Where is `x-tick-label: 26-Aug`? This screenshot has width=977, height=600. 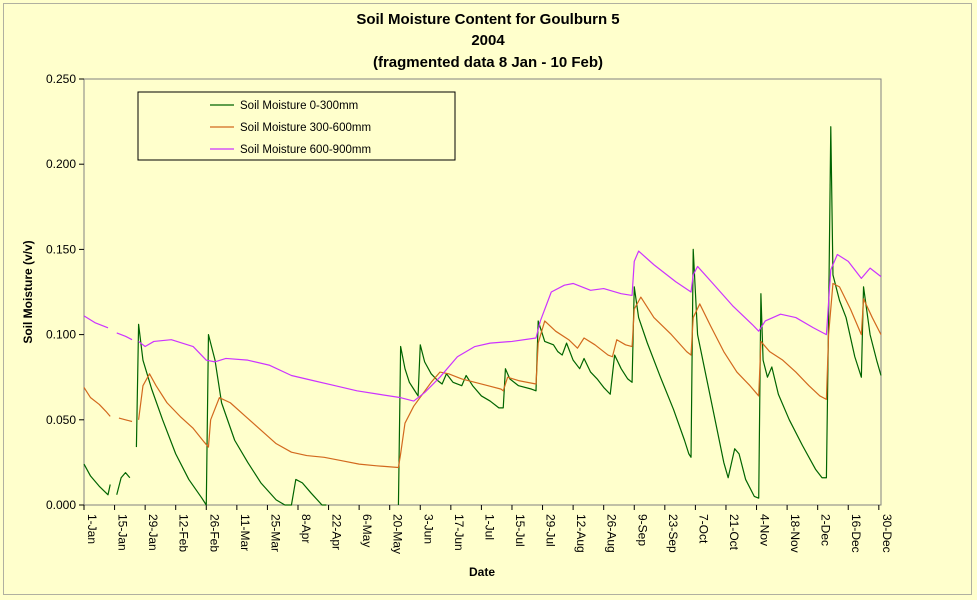 x-tick-label: 26-Aug is located at coordinates (612, 533).